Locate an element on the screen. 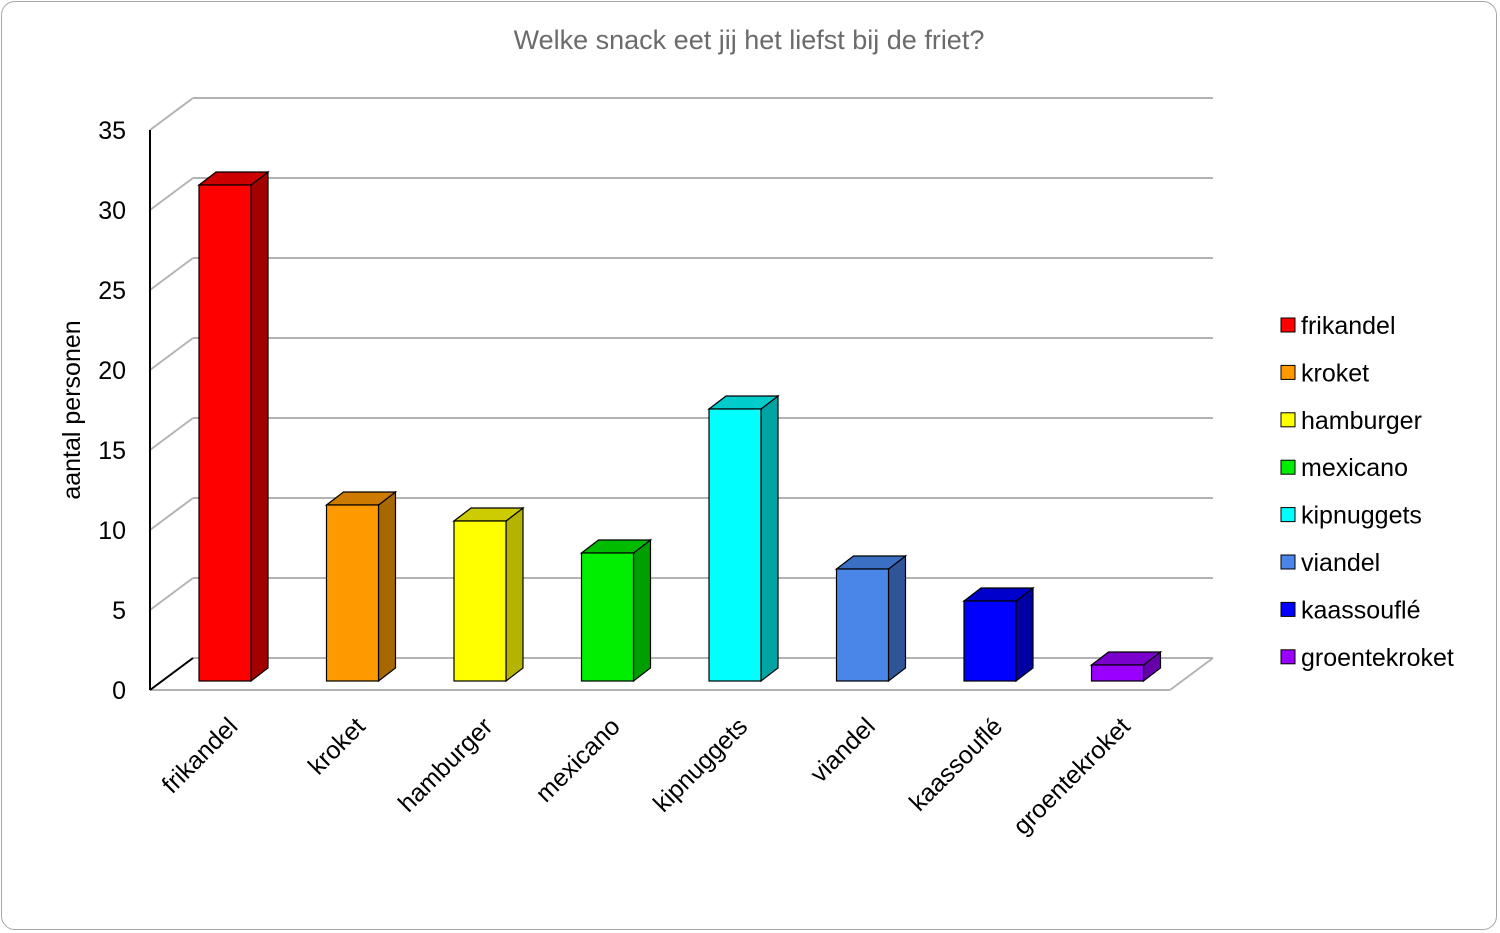 This screenshot has height=933, width=1500. y-axis-ticks: 0 5 10 15 20 25 30 35 is located at coordinates (112, 411).